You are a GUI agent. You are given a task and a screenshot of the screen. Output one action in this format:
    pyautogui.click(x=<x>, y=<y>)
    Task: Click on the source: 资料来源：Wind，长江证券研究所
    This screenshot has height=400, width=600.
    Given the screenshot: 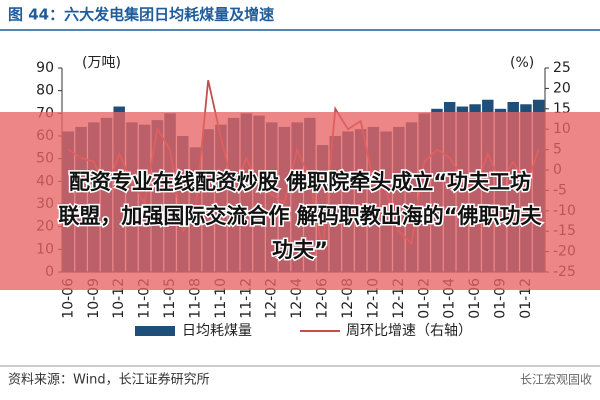 What is the action you would take?
    pyautogui.click(x=109, y=380)
    